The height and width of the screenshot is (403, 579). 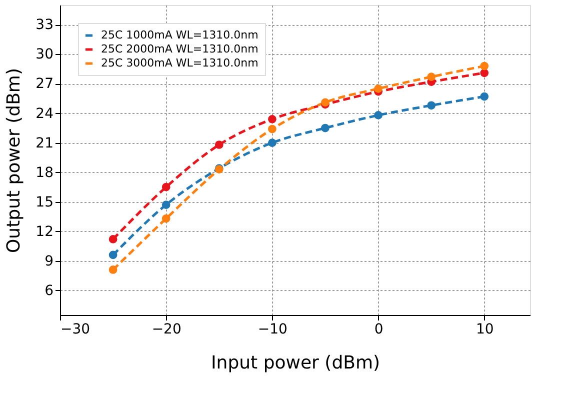 What do you see at coordinates (45, 54) in the screenshot?
I see `y-tick-label: 30` at bounding box center [45, 54].